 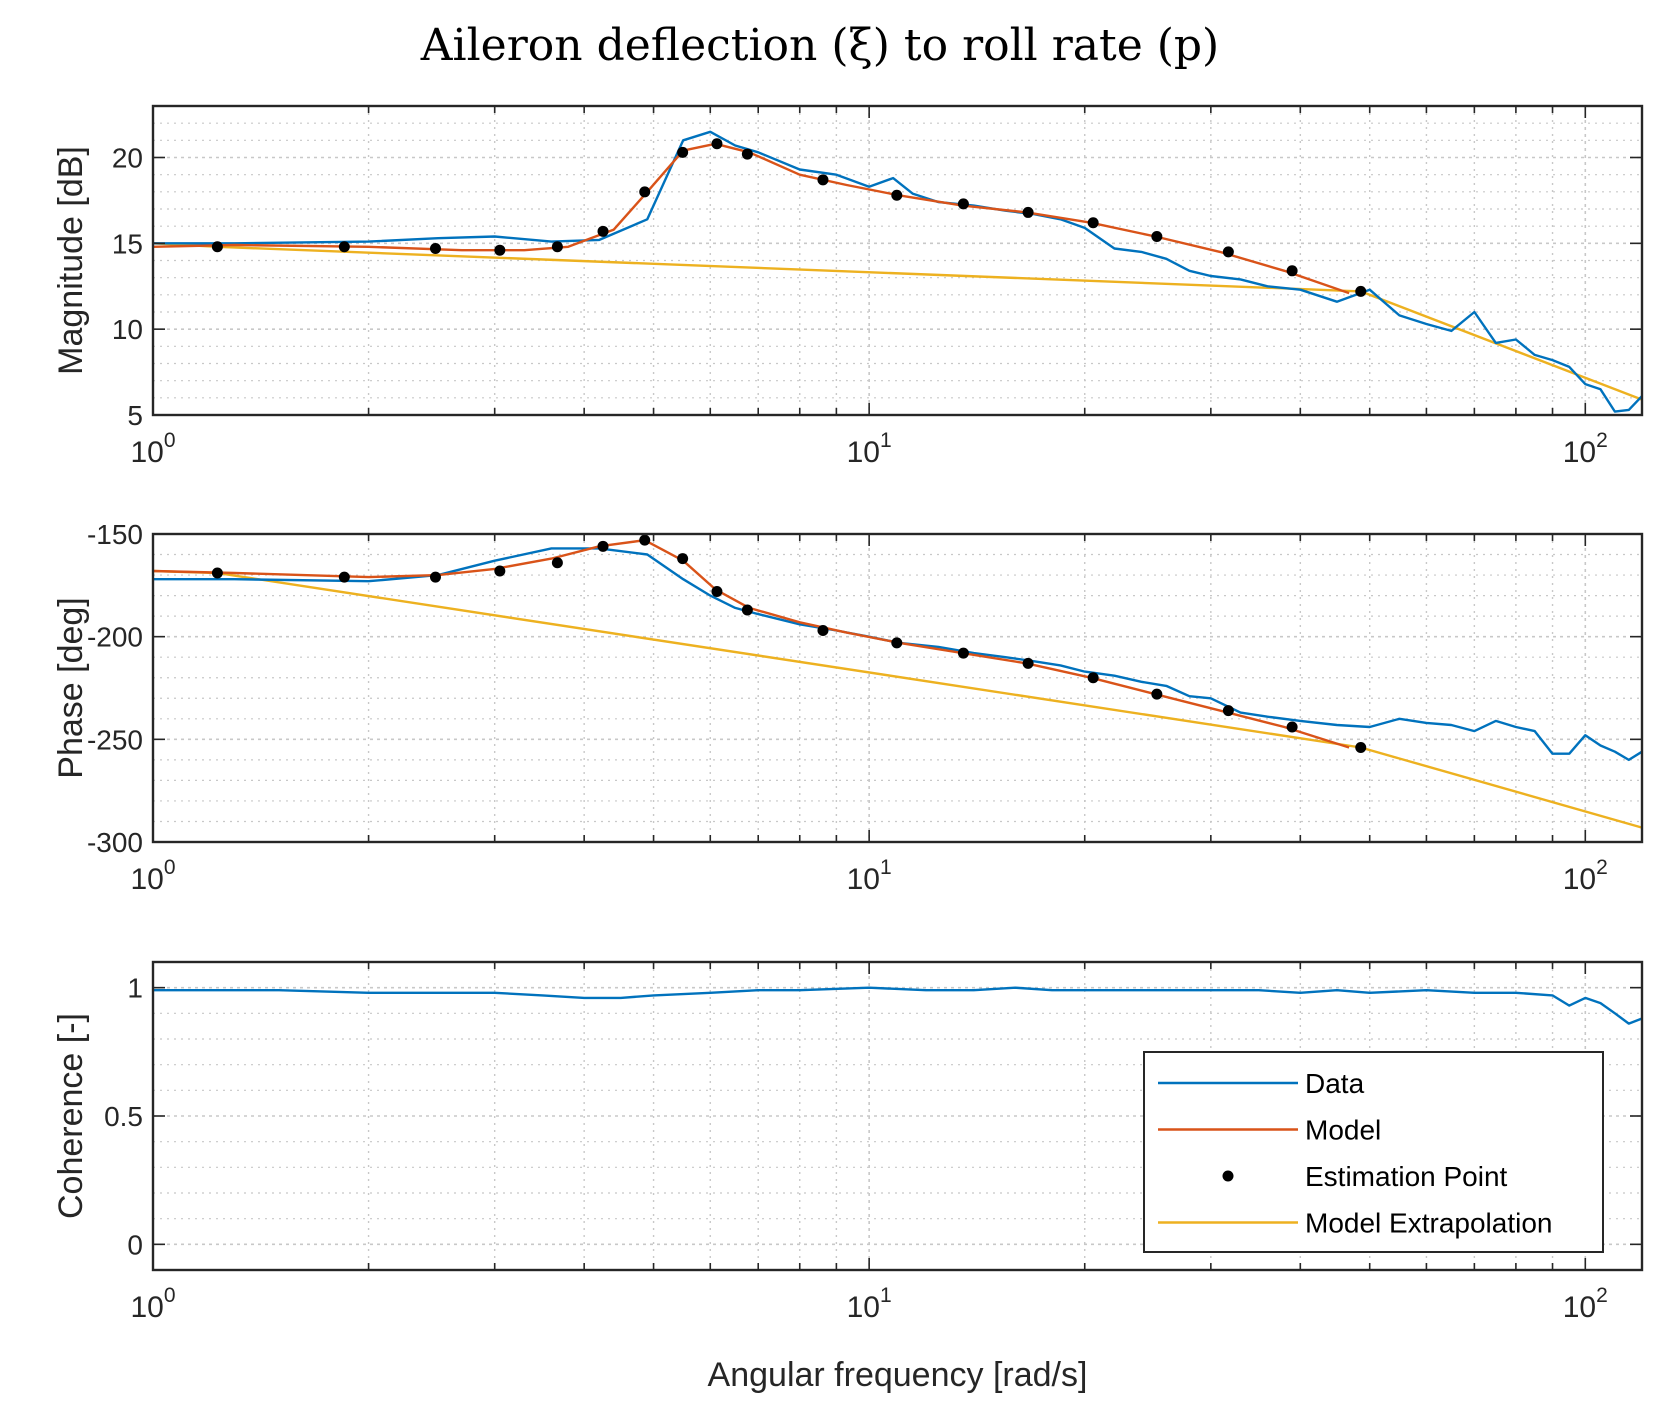 I want to click on y-tick-label: 10, so click(x=127, y=329).